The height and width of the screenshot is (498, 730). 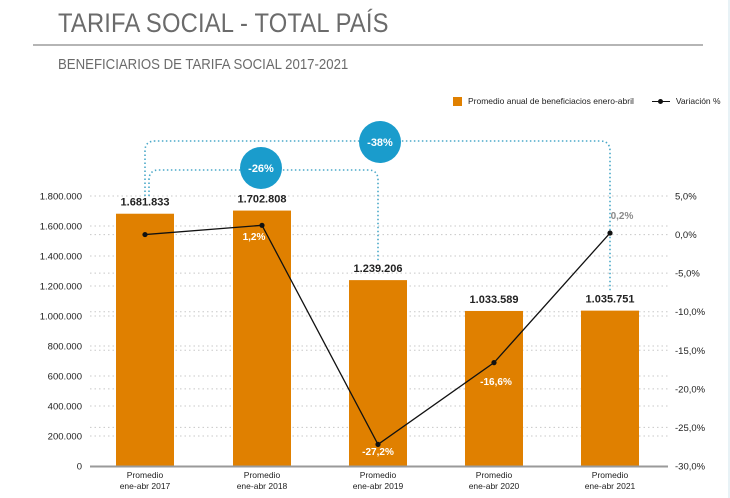 What do you see at coordinates (378, 486) in the screenshot?
I see `x-category-label: ene-abr 2019` at bounding box center [378, 486].